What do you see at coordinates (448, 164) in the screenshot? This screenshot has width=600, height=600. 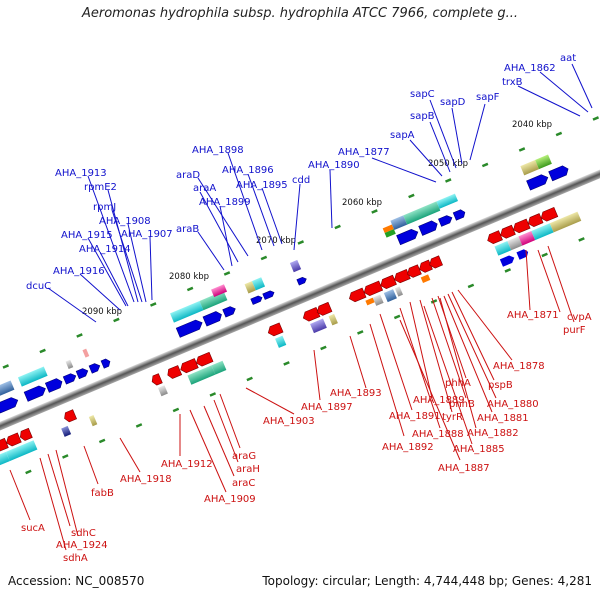 I see `kbp-label-2050: 2050 kbp` at bounding box center [448, 164].